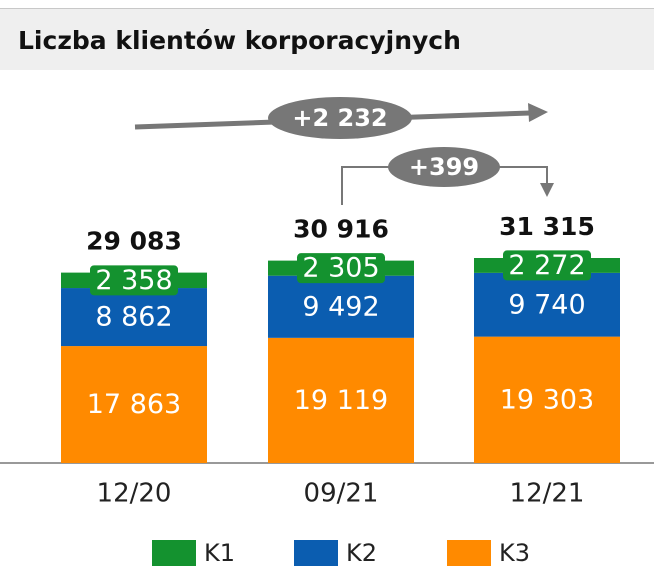 This screenshot has height=568, width=654. What do you see at coordinates (219, 553) in the screenshot?
I see `legend-label: K1` at bounding box center [219, 553].